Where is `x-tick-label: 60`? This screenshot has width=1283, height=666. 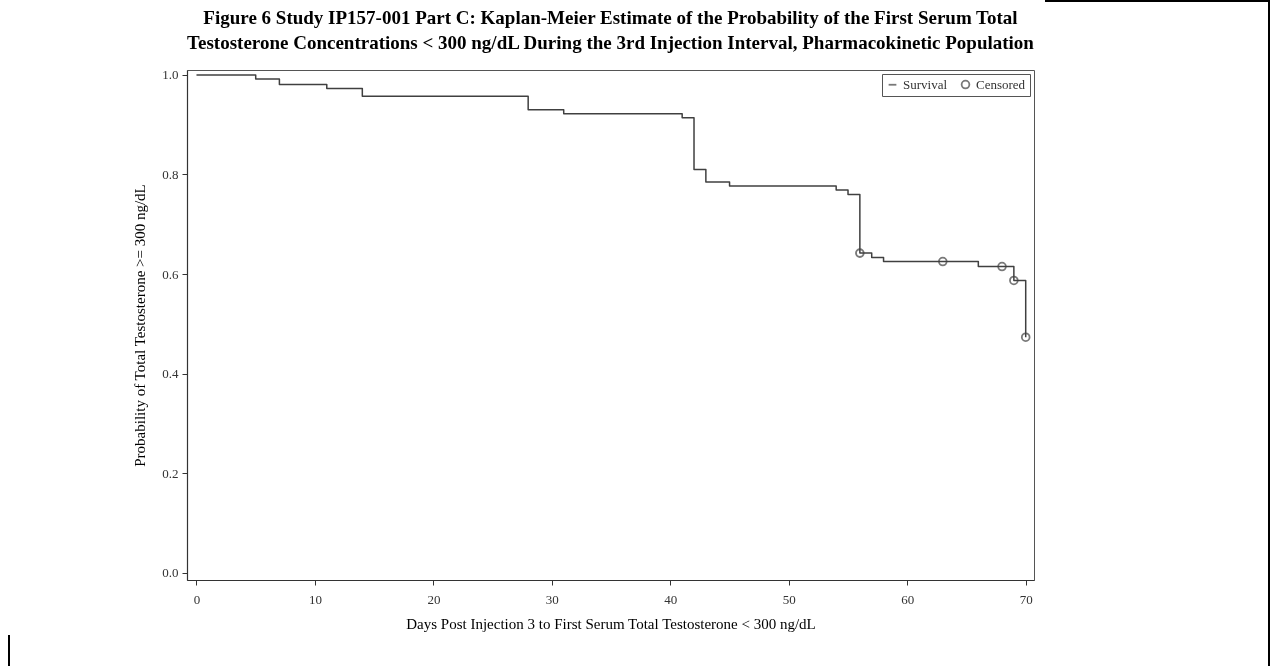 x-tick-label: 60 is located at coordinates (908, 599).